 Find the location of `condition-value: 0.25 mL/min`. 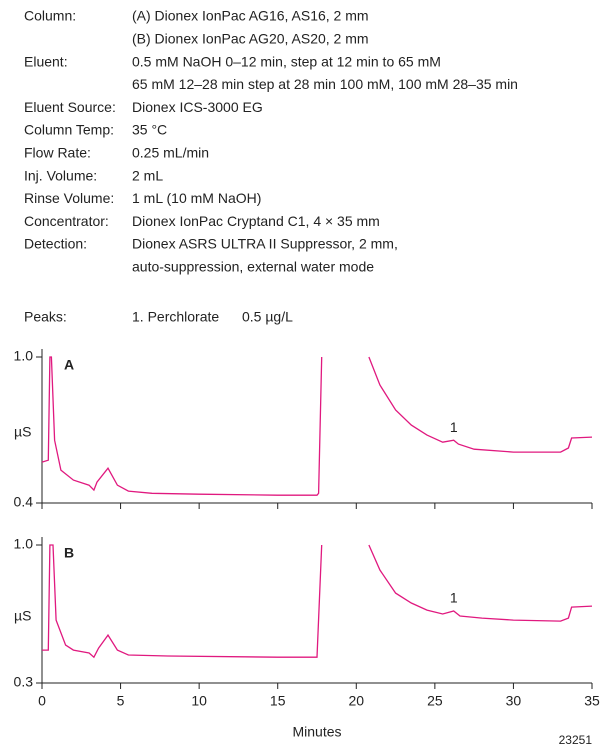

condition-value: 0.25 mL/min is located at coordinates (170, 153).